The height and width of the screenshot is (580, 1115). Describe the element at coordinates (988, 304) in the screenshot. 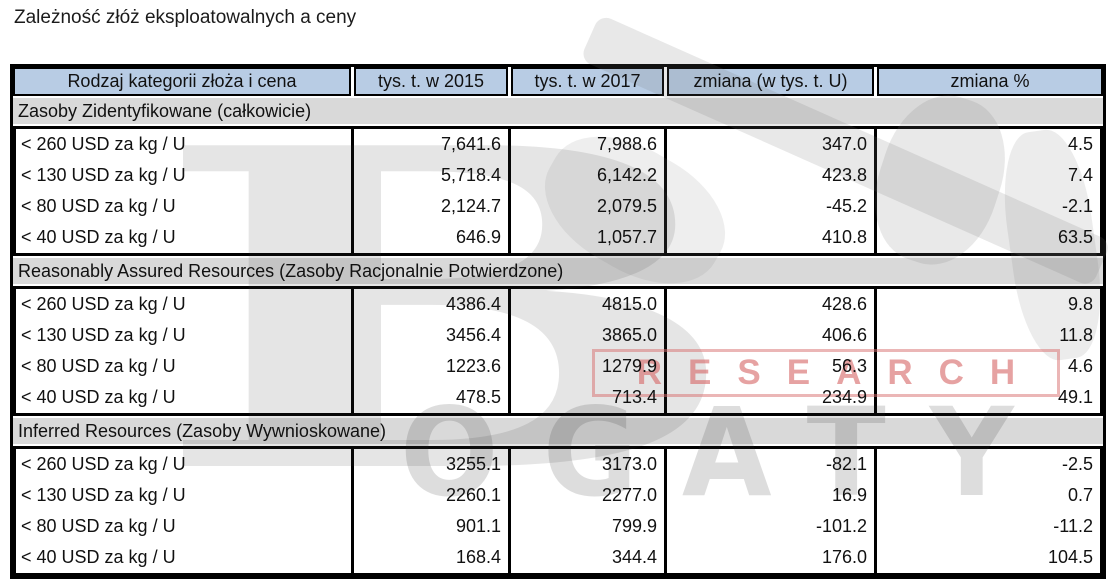

I see `change-pct-cell: 9.8` at that location.